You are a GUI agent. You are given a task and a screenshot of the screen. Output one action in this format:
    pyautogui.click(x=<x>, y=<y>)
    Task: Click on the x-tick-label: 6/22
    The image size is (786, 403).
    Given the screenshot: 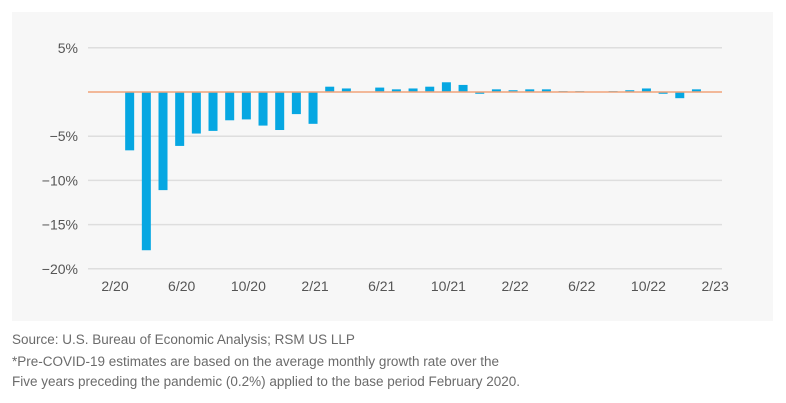 What is the action you would take?
    pyautogui.click(x=581, y=286)
    